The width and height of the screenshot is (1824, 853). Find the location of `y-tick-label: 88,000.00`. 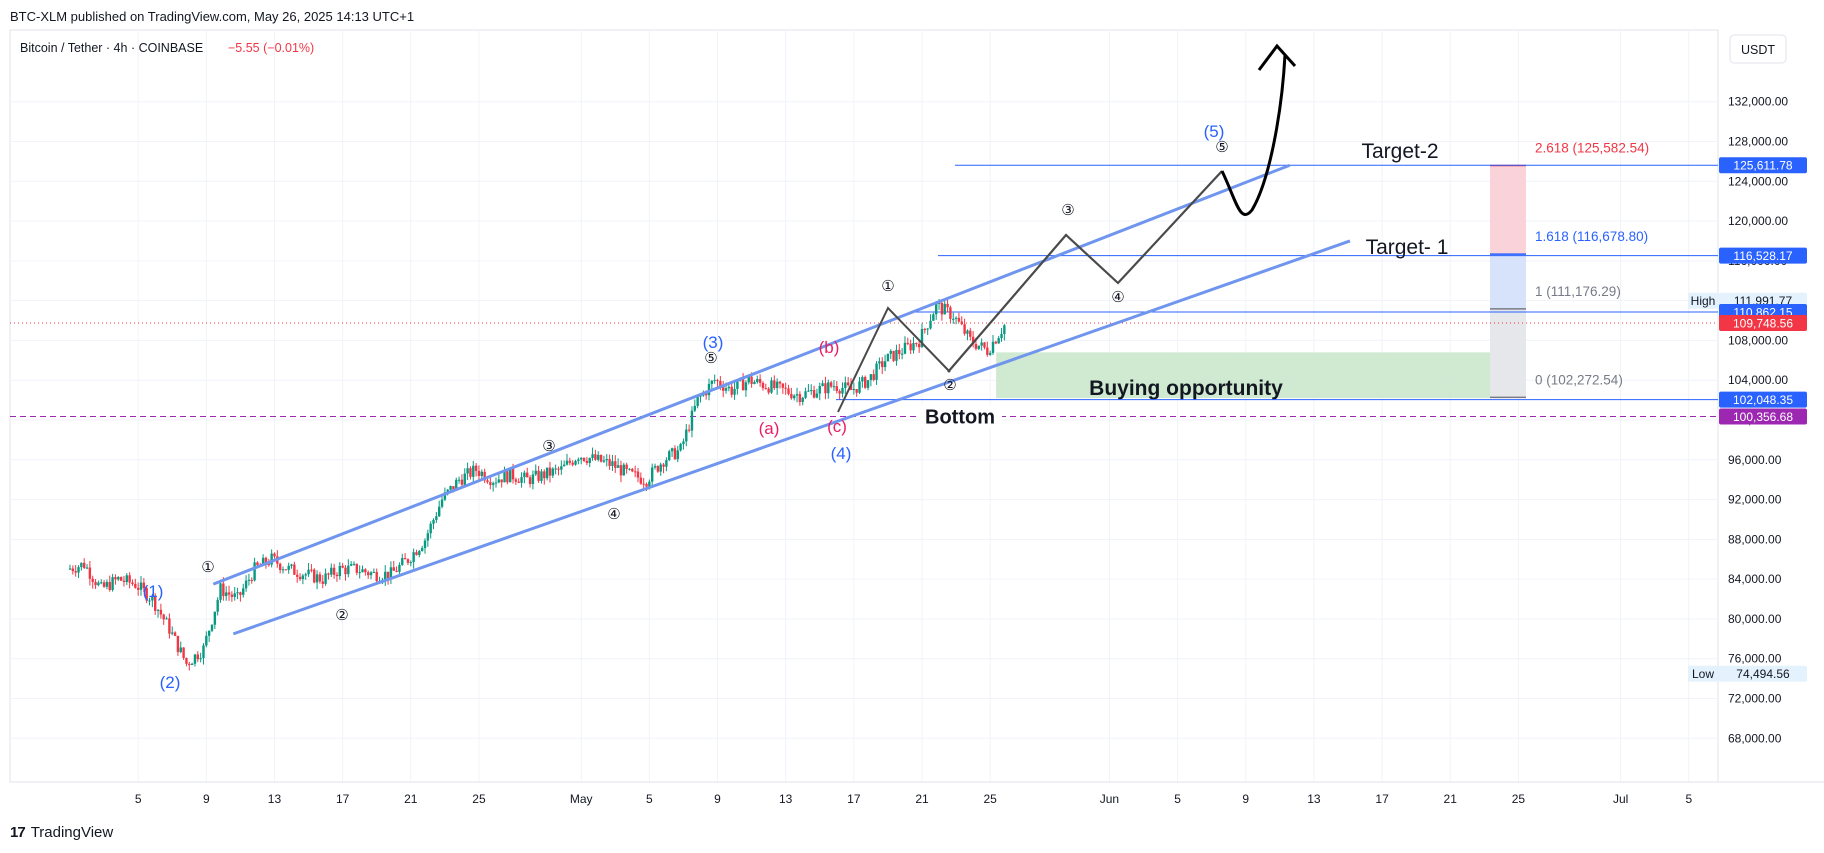

y-tick-label: 88,000.00 is located at coordinates (1755, 539).